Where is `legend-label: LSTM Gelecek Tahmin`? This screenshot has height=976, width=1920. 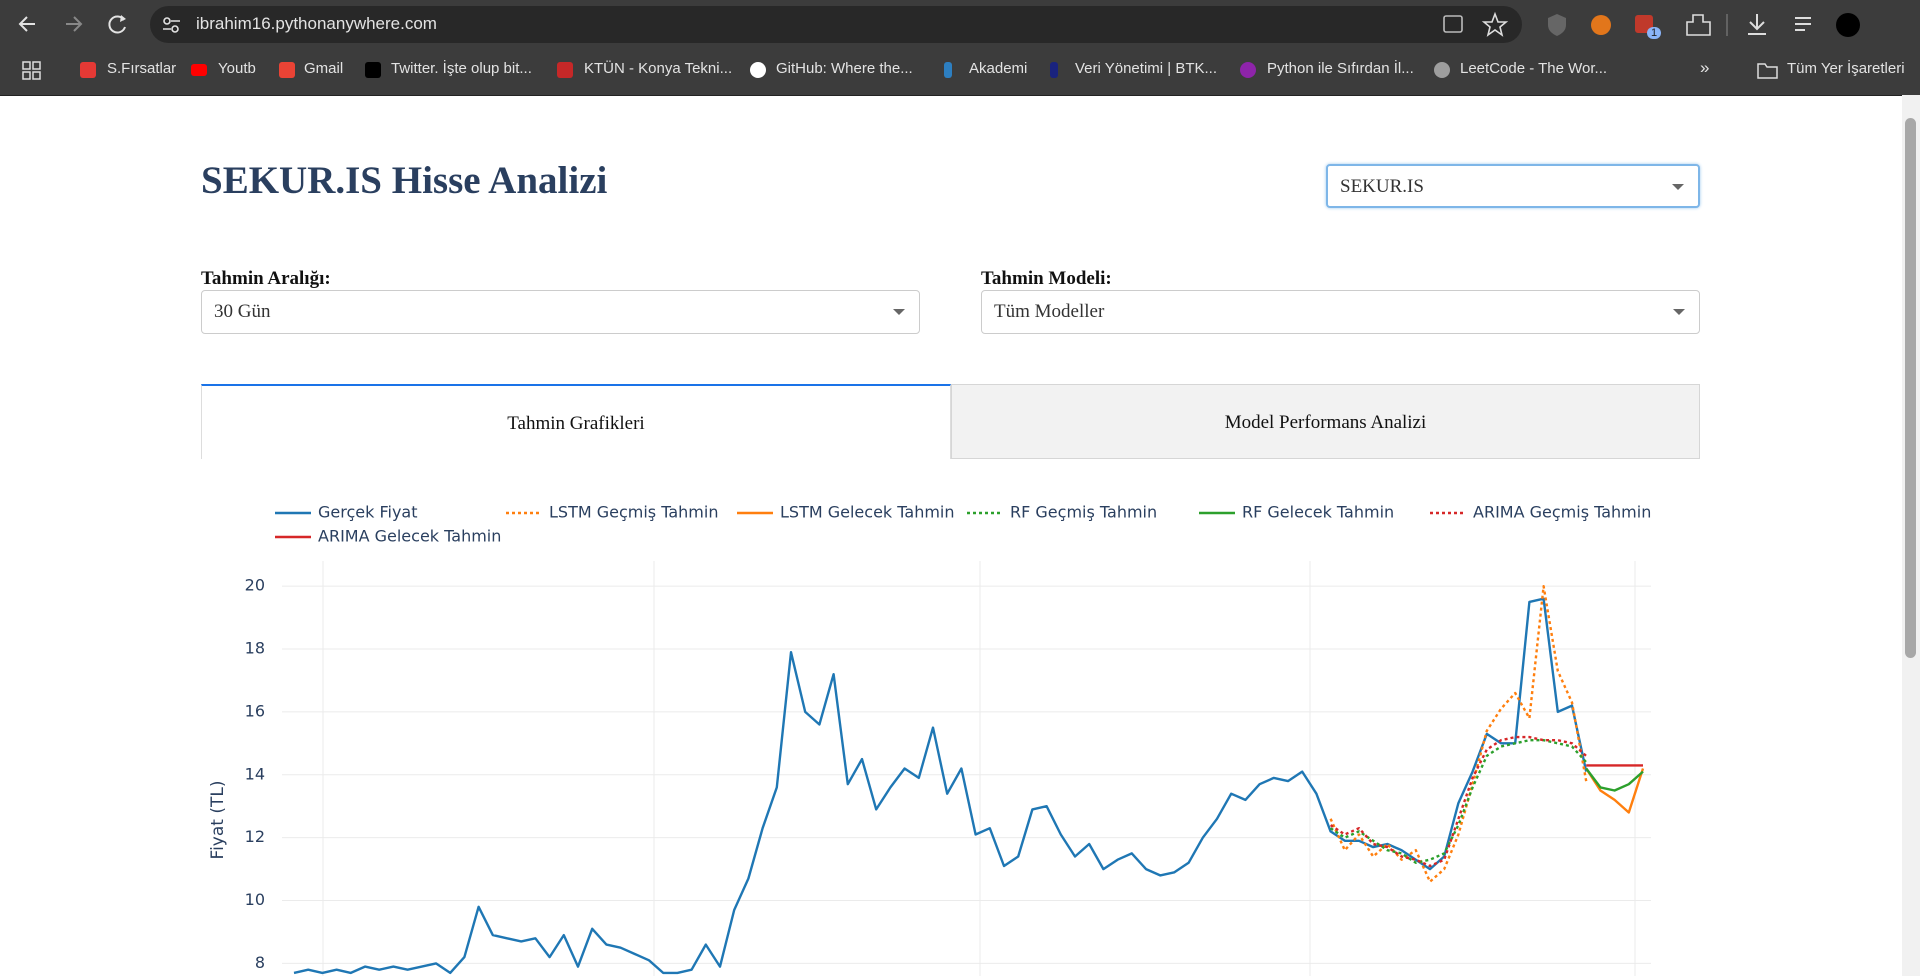
legend-label: LSTM Gelecek Tahmin is located at coordinates (867, 512).